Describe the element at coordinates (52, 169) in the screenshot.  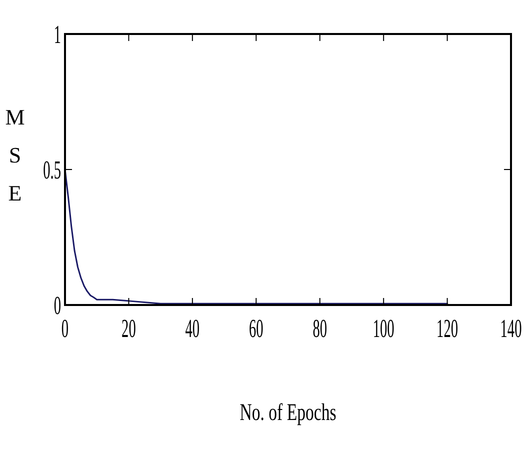
I see `y-tick-label: 0.5` at that location.